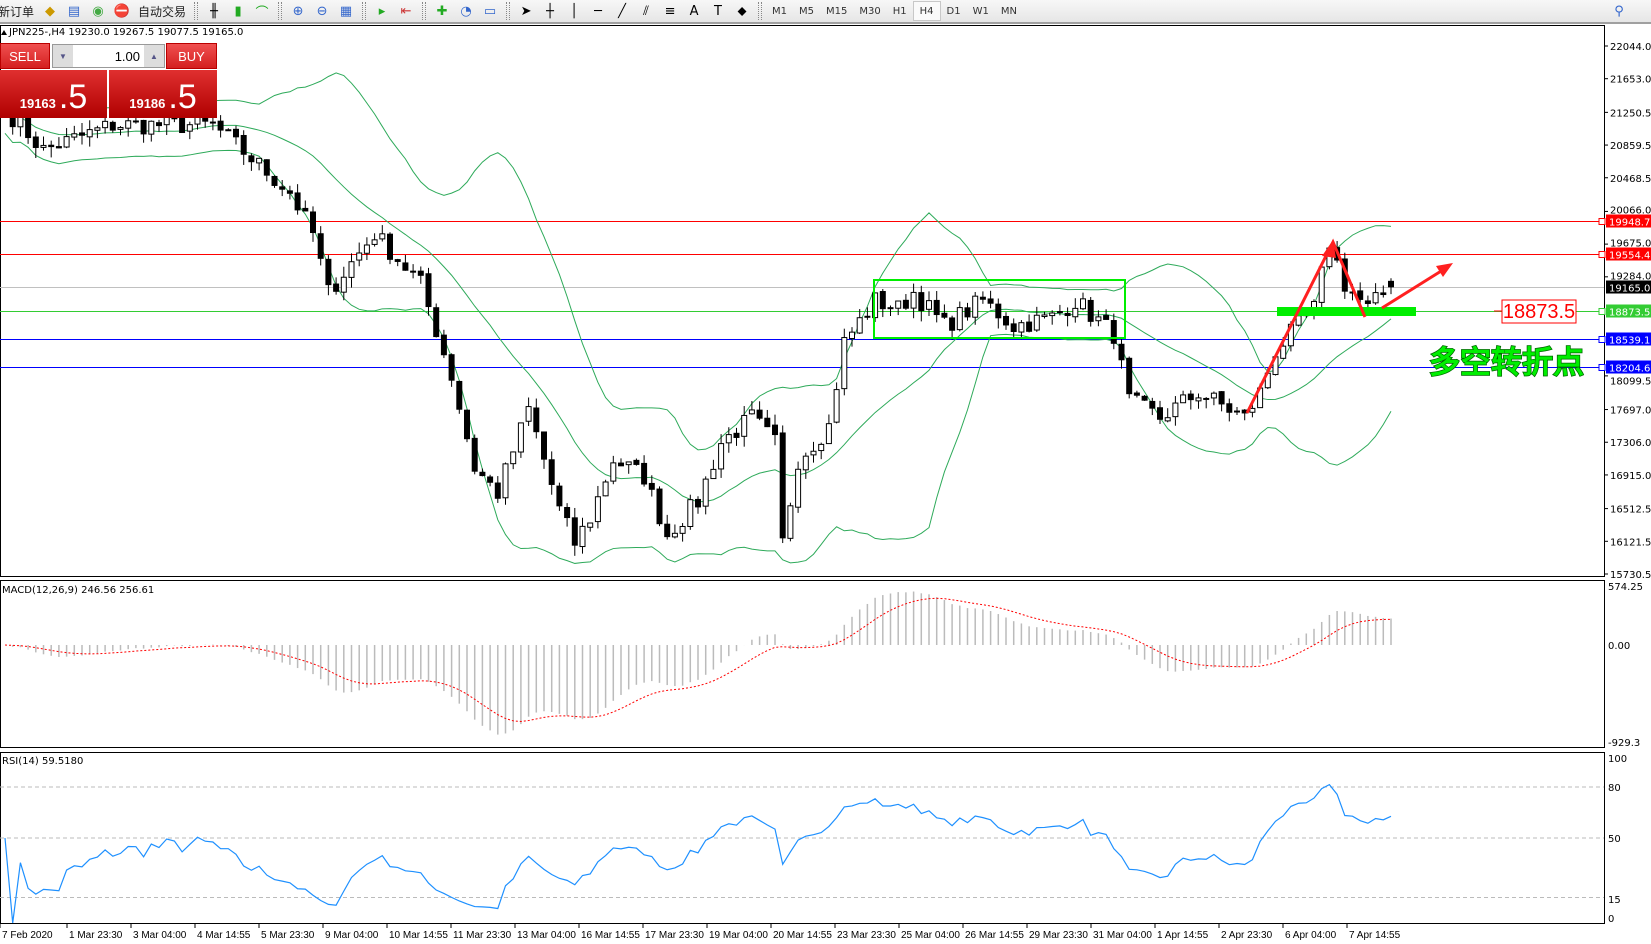  Describe the element at coordinates (98, 11) in the screenshot. I see `signals-icon: ◉` at that location.